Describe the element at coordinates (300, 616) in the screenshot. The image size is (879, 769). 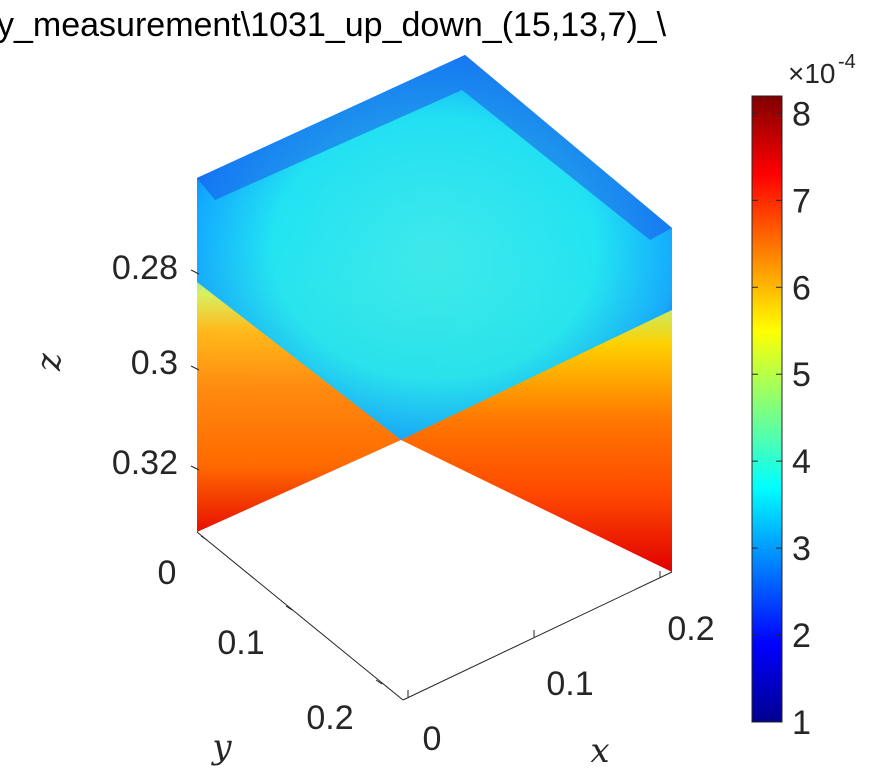
I see `y-axis-line` at that location.